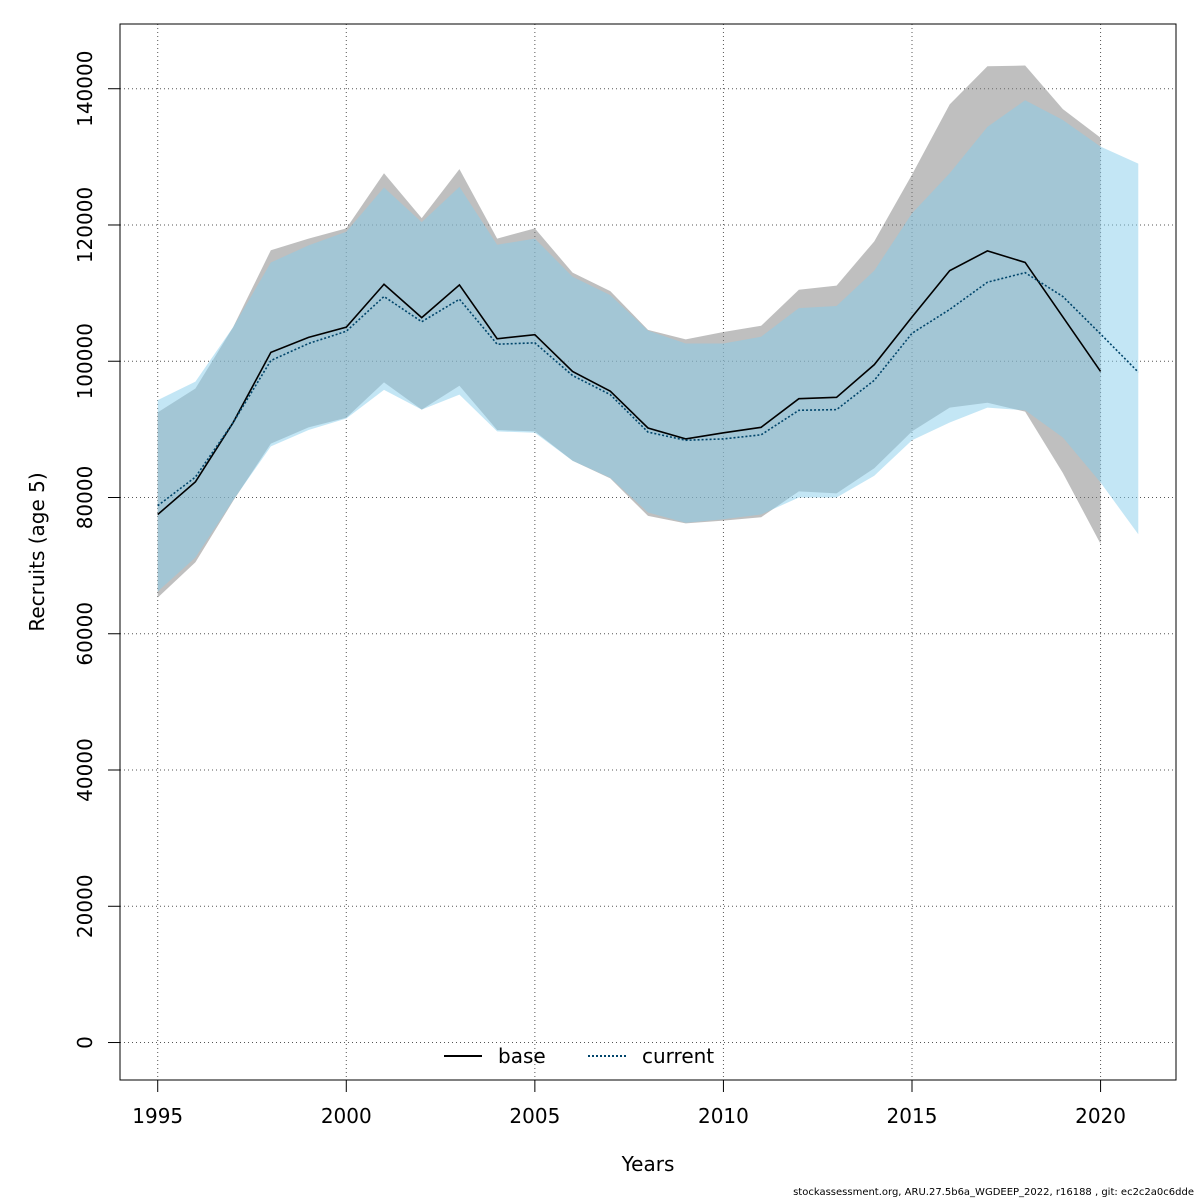 The image size is (1200, 1200). Describe the element at coordinates (85, 225) in the screenshot. I see `y-tick-label-120000: 120000` at that location.